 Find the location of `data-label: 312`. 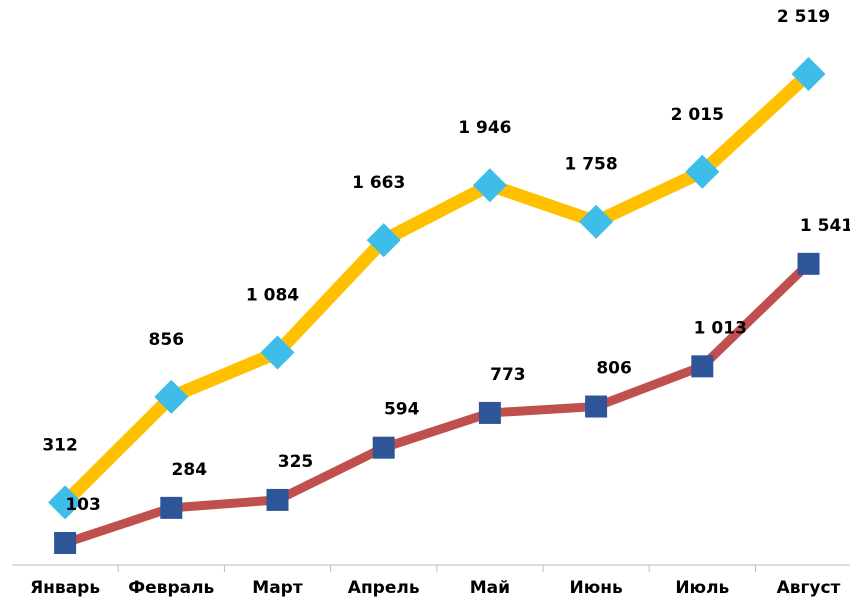

data-label: 312 is located at coordinates (60, 445).